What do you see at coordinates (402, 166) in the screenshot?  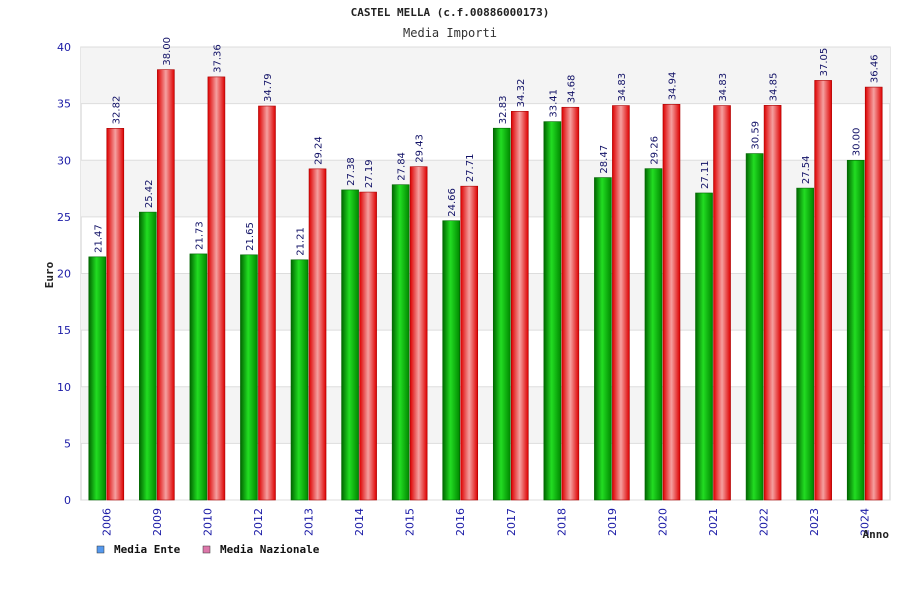 I see `value-label: 27.84` at bounding box center [402, 166].